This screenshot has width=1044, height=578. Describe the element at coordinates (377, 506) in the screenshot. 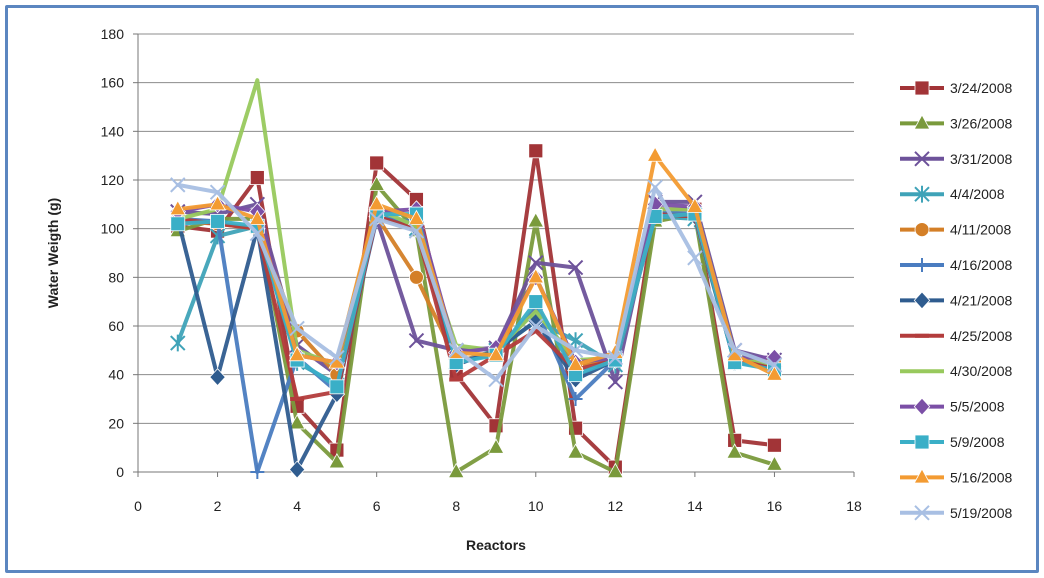

I see `x-tick-label: 6` at that location.